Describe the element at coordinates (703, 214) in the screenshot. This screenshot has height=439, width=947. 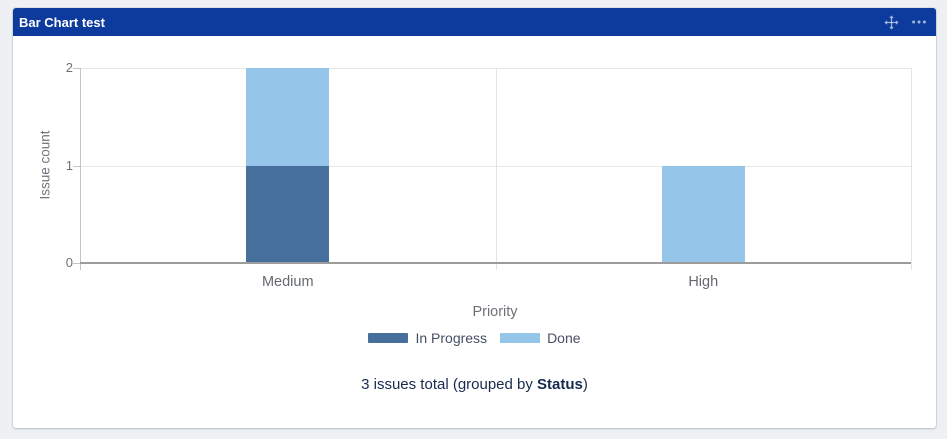
I see `bar-segment-done-high` at that location.